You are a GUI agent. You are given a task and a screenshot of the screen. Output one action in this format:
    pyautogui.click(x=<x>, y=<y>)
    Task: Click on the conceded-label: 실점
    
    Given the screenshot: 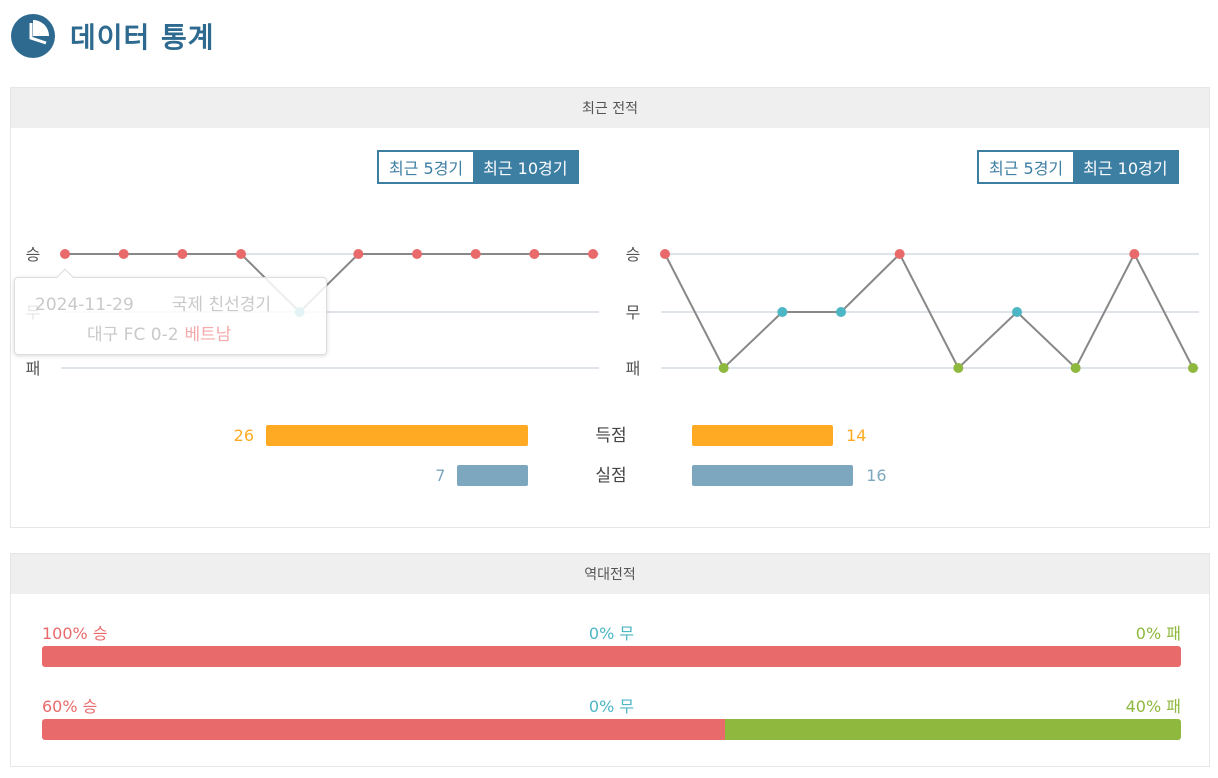 What is the action you would take?
    pyautogui.click(x=611, y=476)
    